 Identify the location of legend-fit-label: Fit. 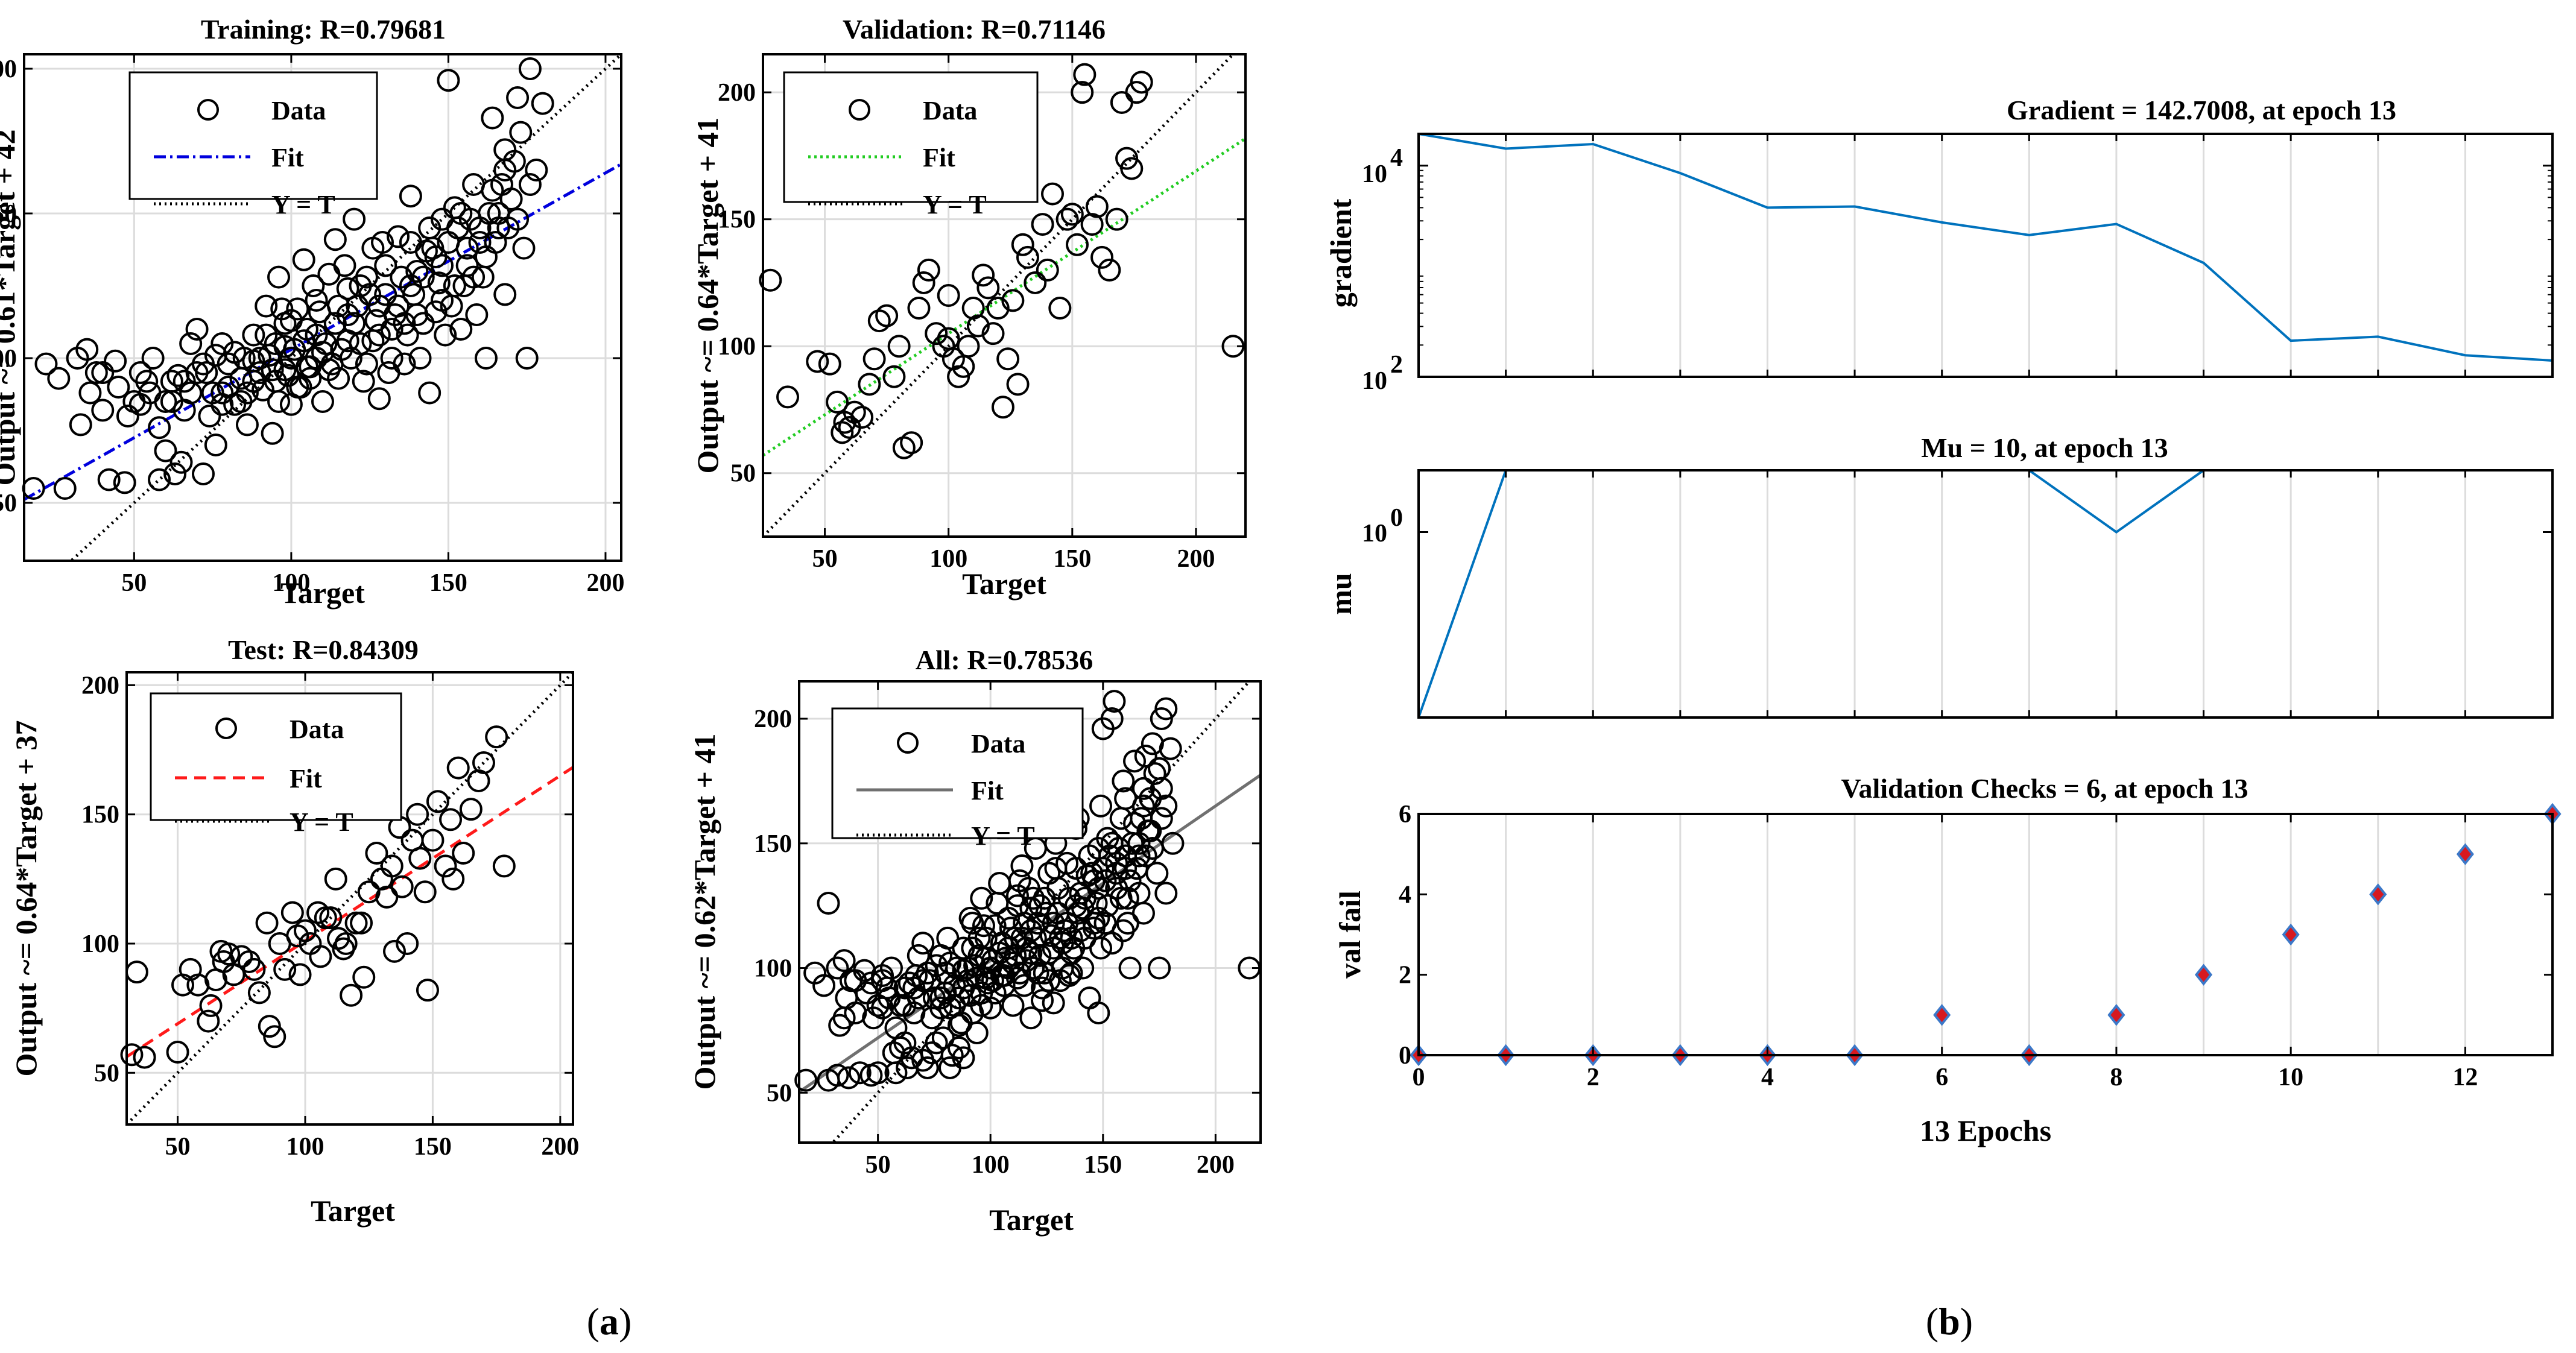
(306, 778).